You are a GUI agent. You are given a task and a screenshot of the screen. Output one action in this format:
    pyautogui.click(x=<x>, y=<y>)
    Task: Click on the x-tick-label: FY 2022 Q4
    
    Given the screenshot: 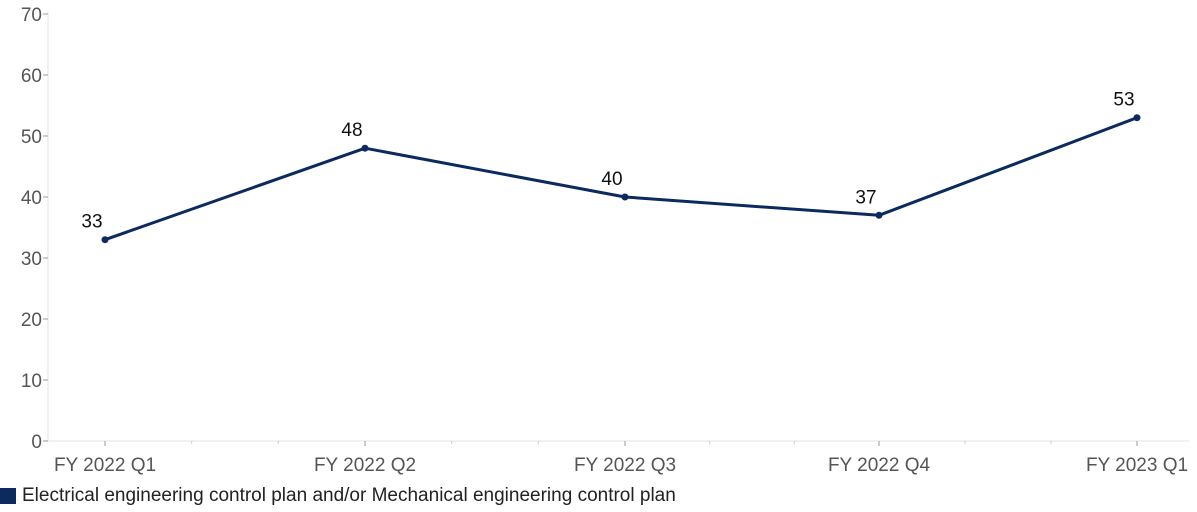 What is the action you would take?
    pyautogui.click(x=879, y=465)
    